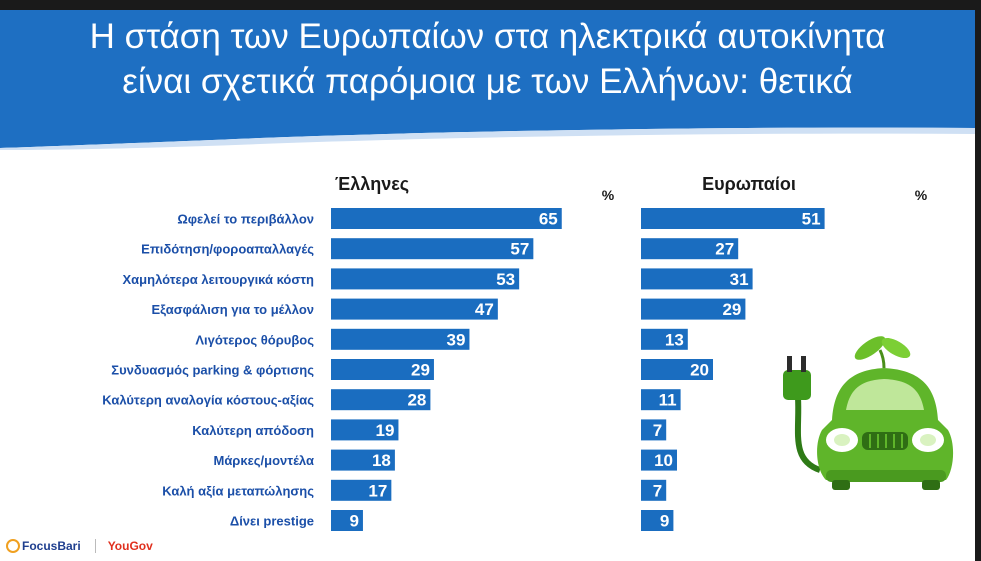  I want to click on data-label: 13, so click(674, 339).